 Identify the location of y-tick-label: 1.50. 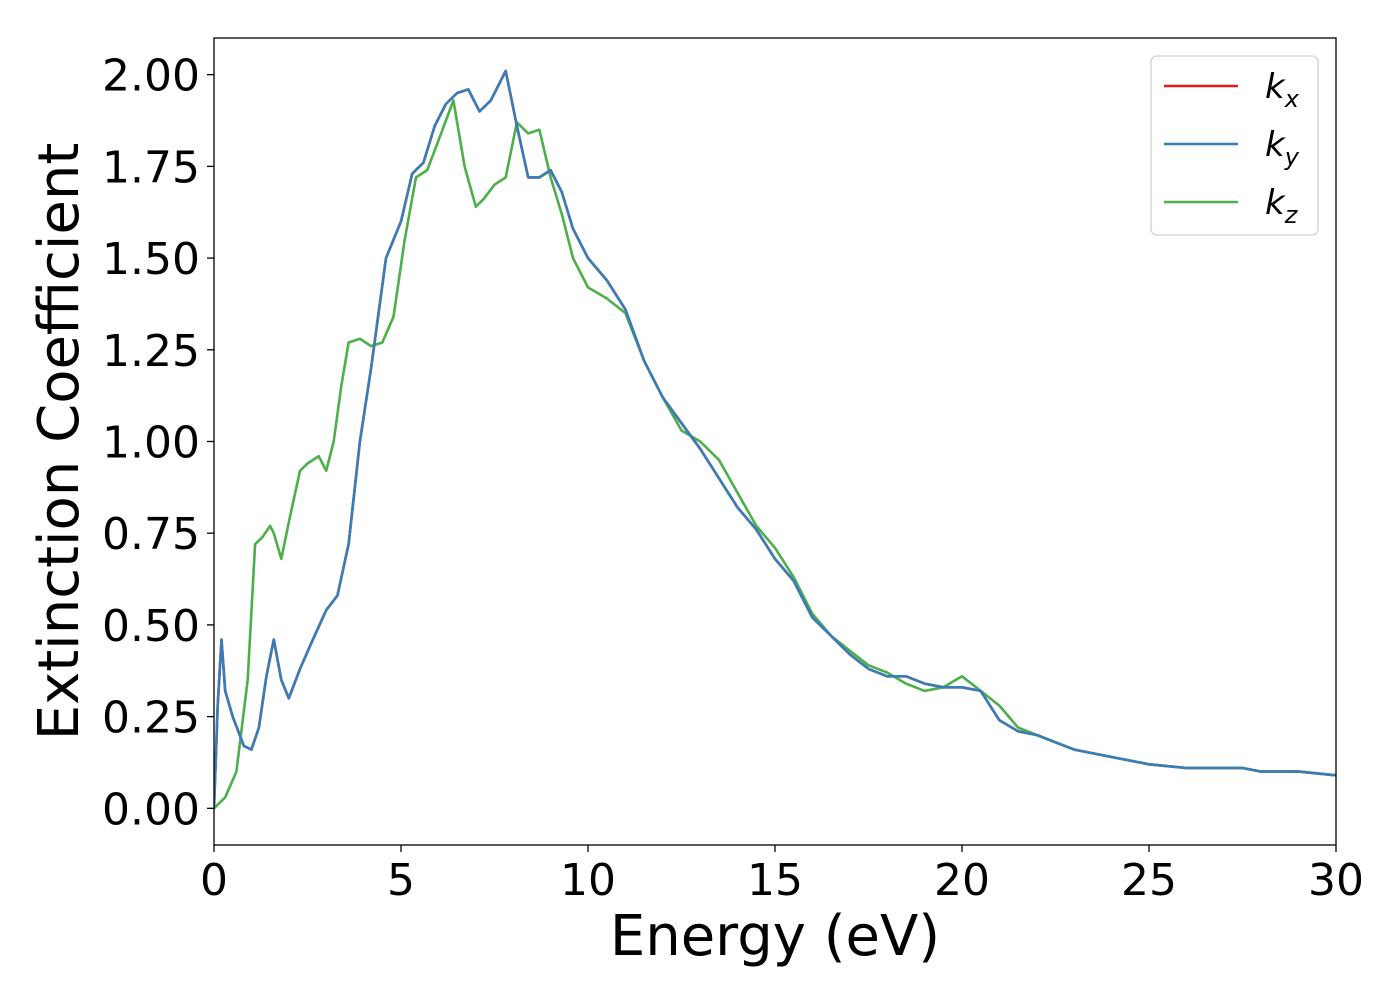
(151, 259).